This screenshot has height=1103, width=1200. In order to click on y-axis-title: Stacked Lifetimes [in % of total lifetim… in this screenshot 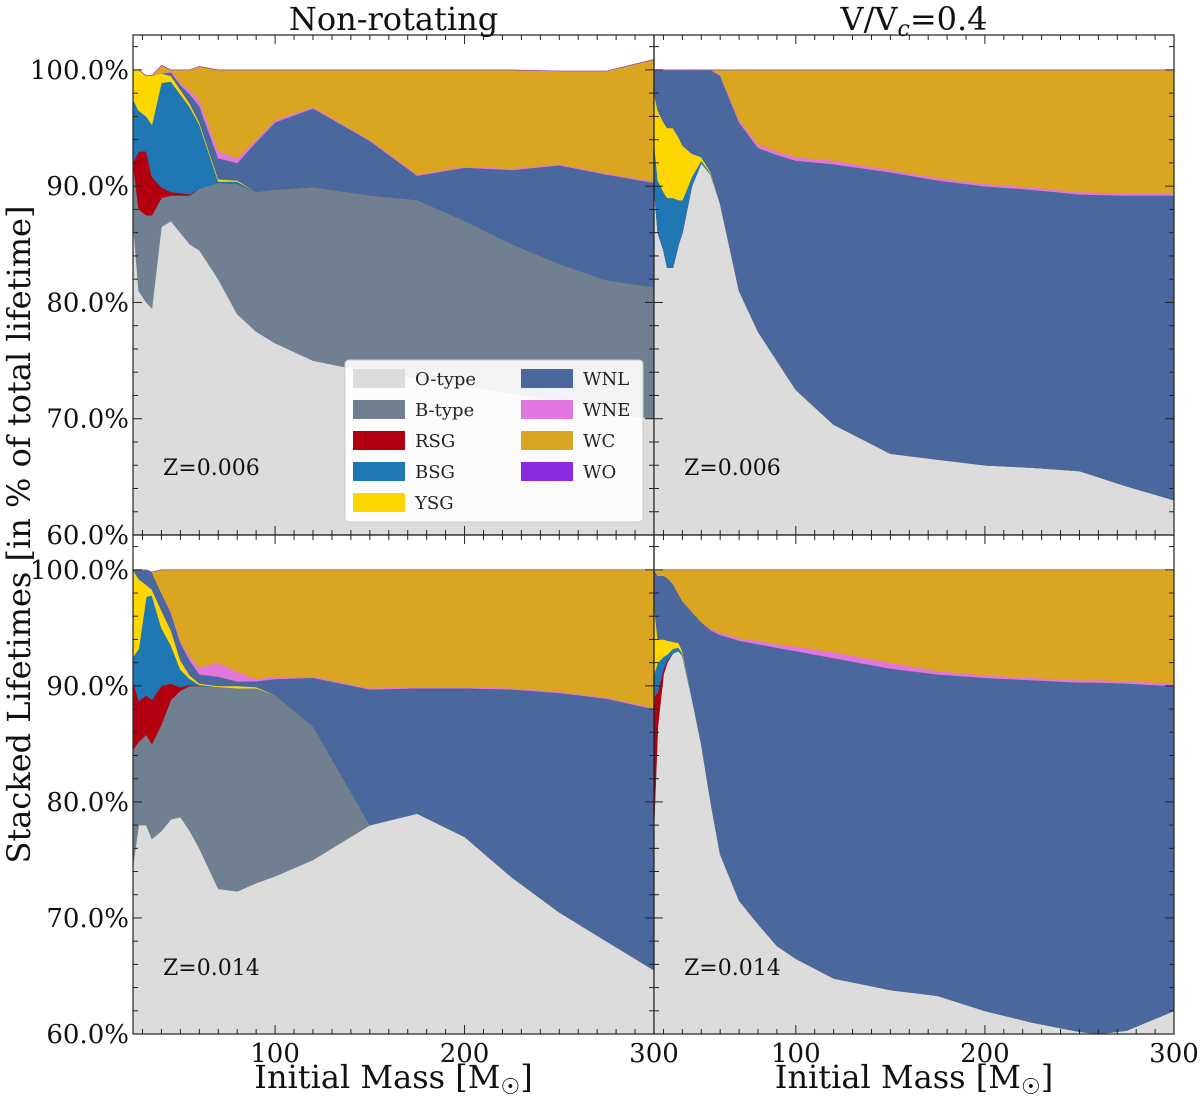, I will do `click(19, 535)`.